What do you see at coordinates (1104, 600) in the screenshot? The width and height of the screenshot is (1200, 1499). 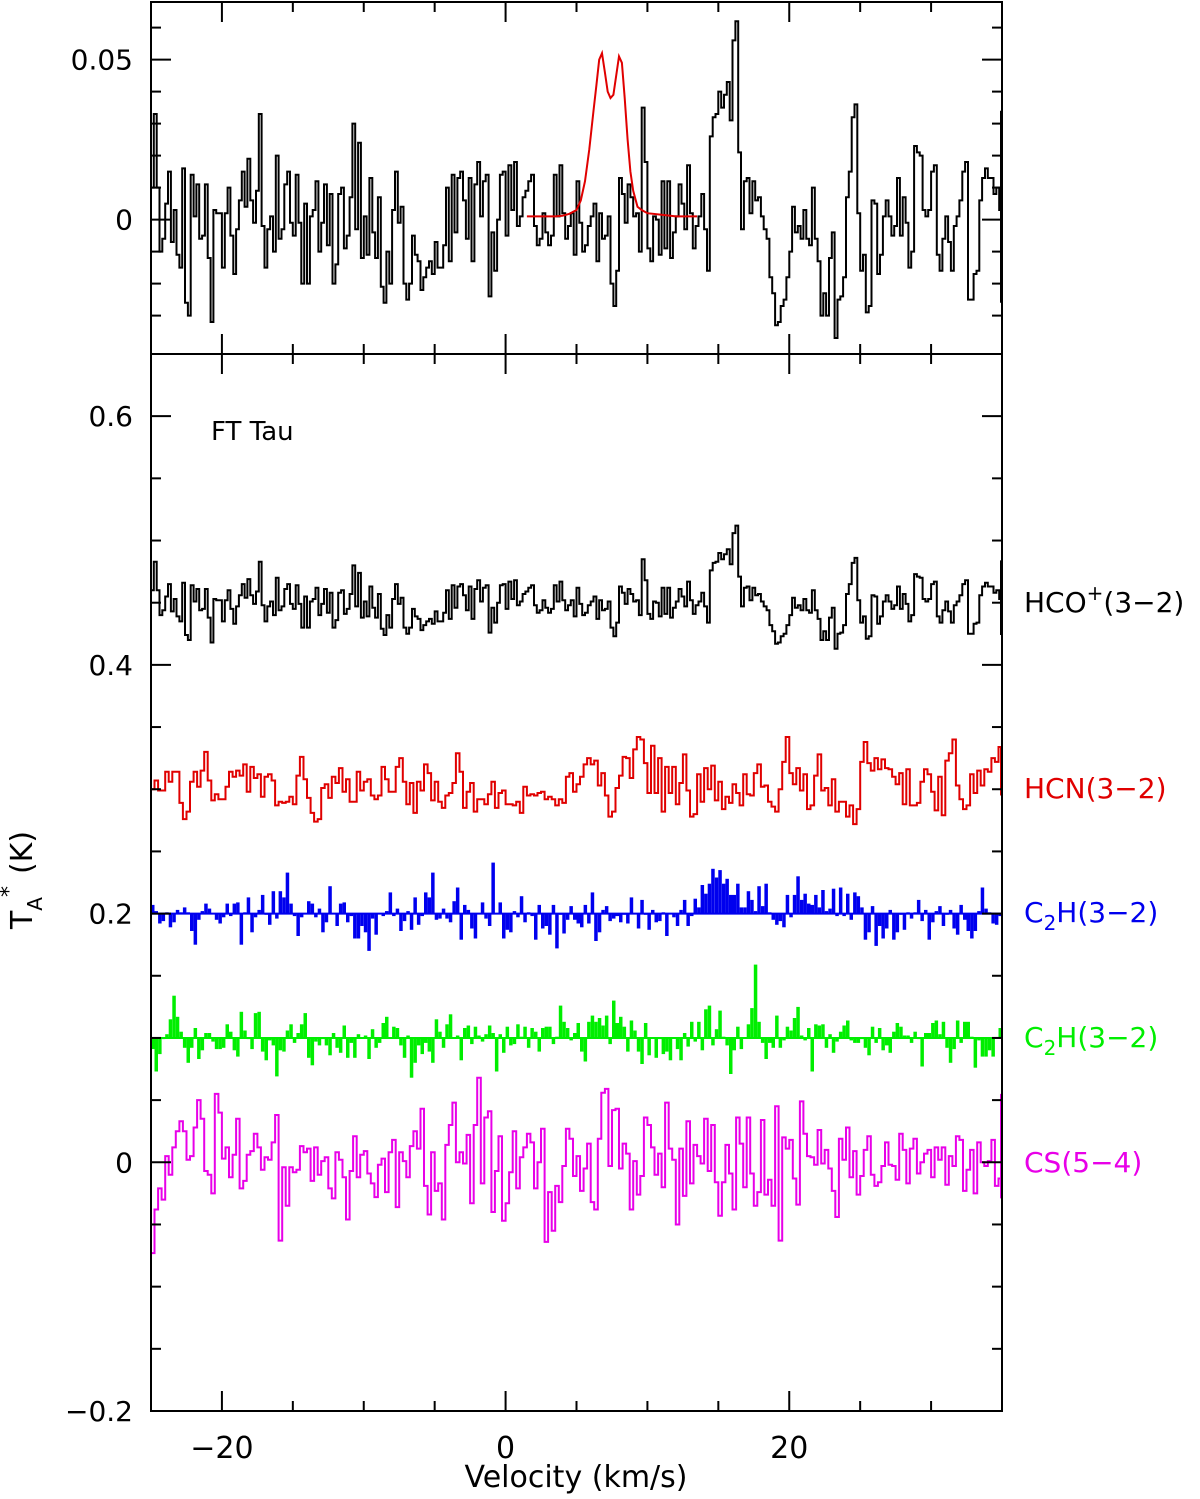 I see `series-label: HCO+(3−2)` at bounding box center [1104, 600].